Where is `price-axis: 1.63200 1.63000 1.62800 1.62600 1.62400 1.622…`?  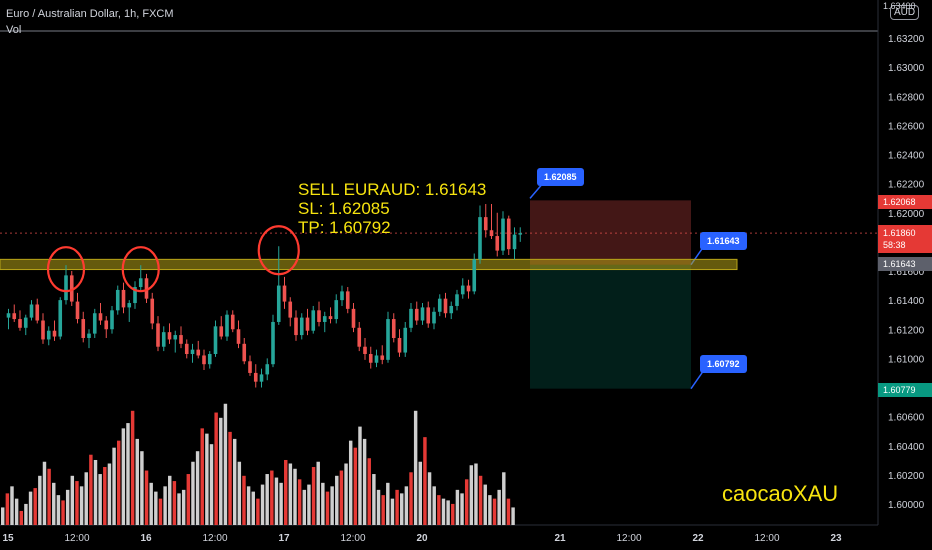 price-axis: 1.63200 1.63000 1.62800 1.62600 1.62400 1.622… is located at coordinates (906, 272).